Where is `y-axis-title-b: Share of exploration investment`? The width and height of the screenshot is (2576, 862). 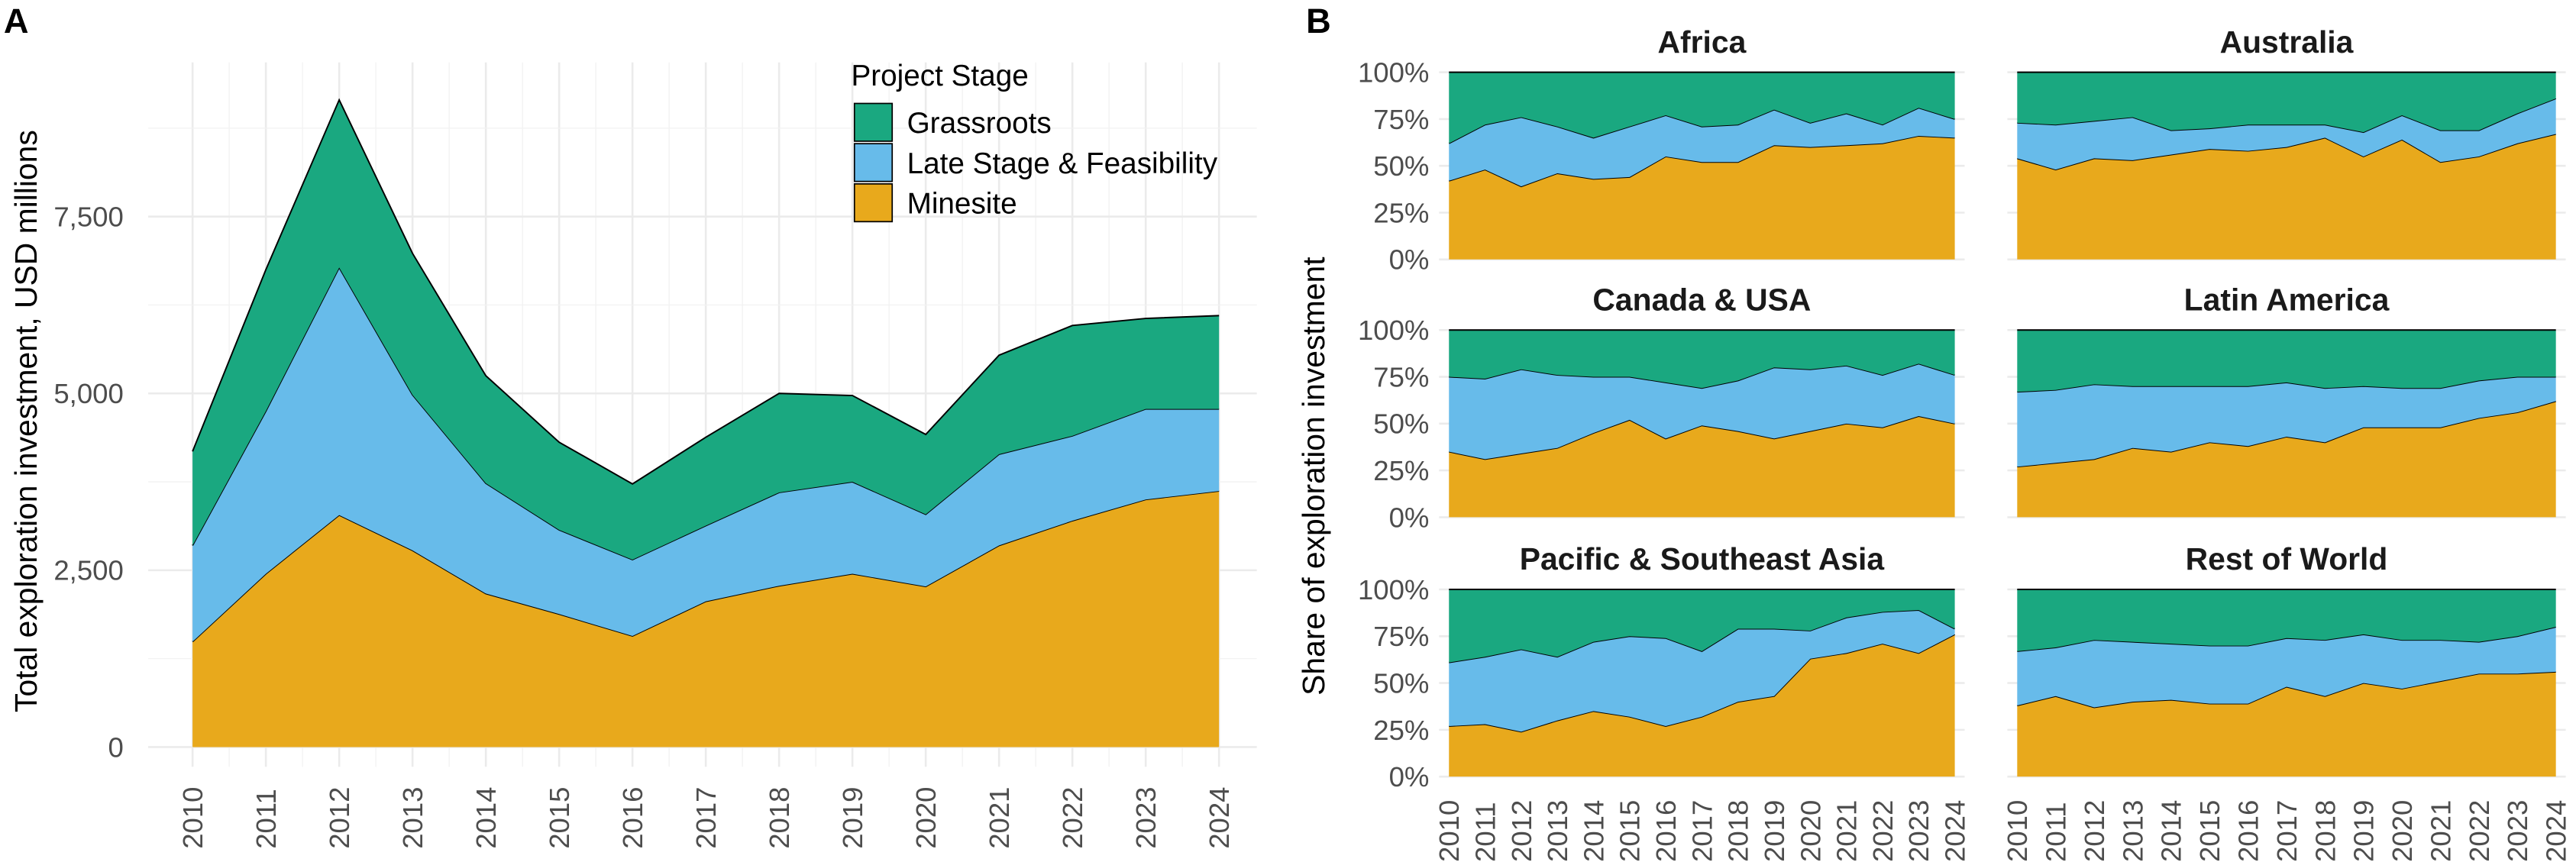 y-axis-title-b: Share of exploration investment is located at coordinates (1313, 477).